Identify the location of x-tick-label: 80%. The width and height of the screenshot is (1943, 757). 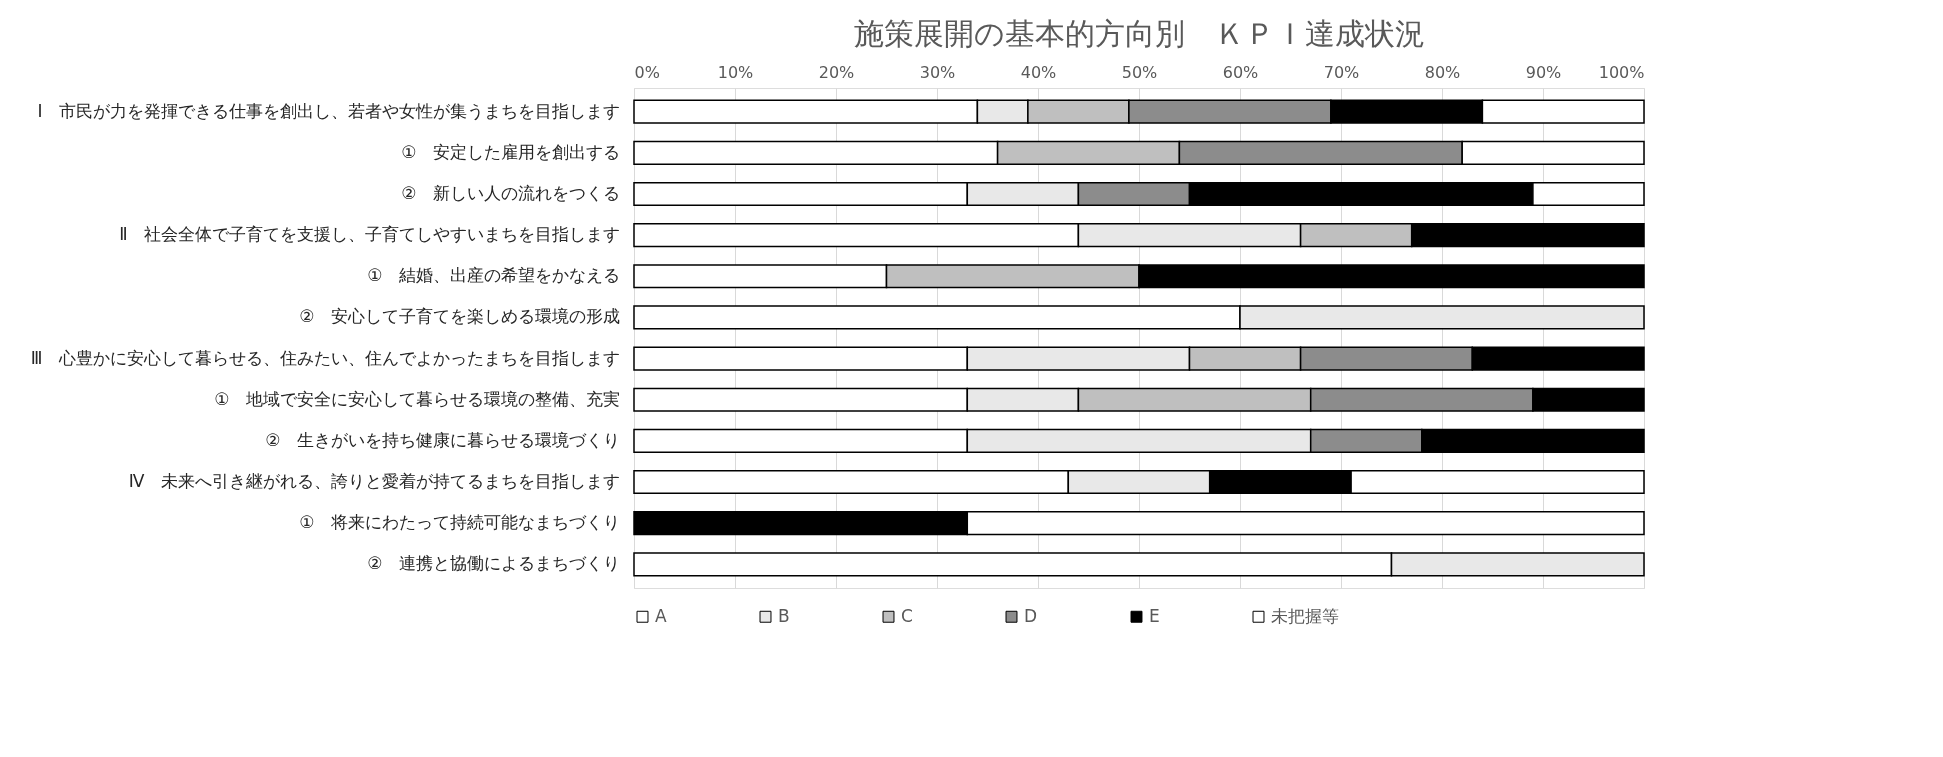
(1442, 72).